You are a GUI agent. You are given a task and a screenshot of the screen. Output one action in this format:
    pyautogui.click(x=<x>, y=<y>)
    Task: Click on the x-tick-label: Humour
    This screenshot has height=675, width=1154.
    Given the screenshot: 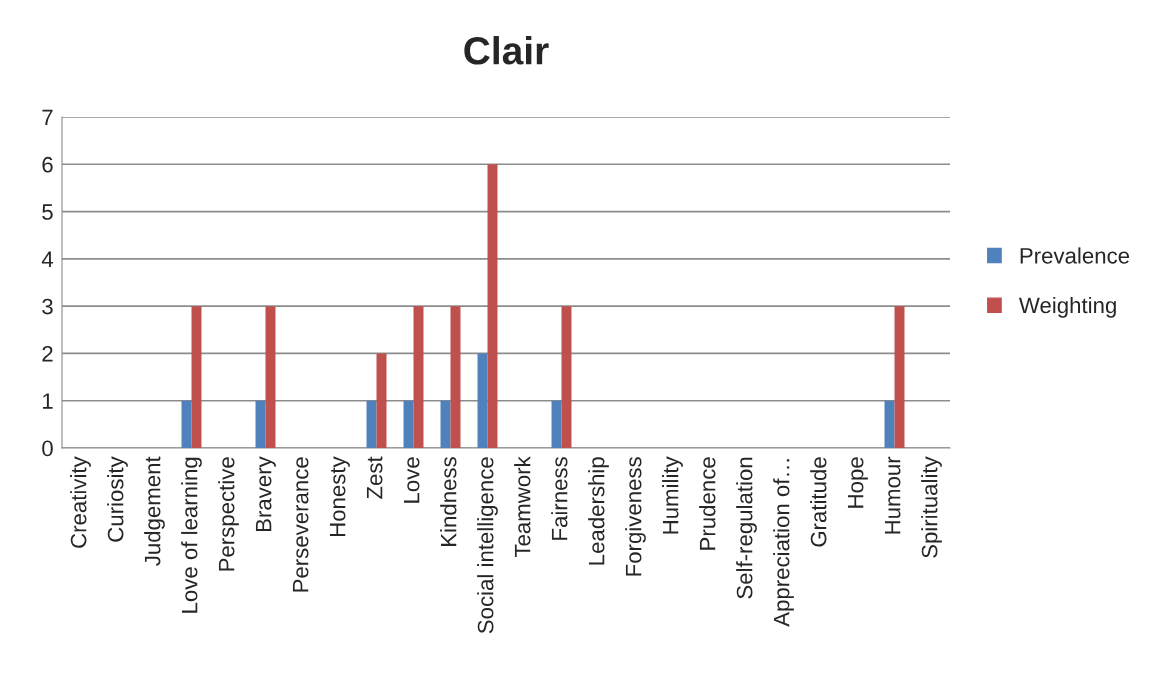 What is the action you would take?
    pyautogui.click(x=892, y=495)
    